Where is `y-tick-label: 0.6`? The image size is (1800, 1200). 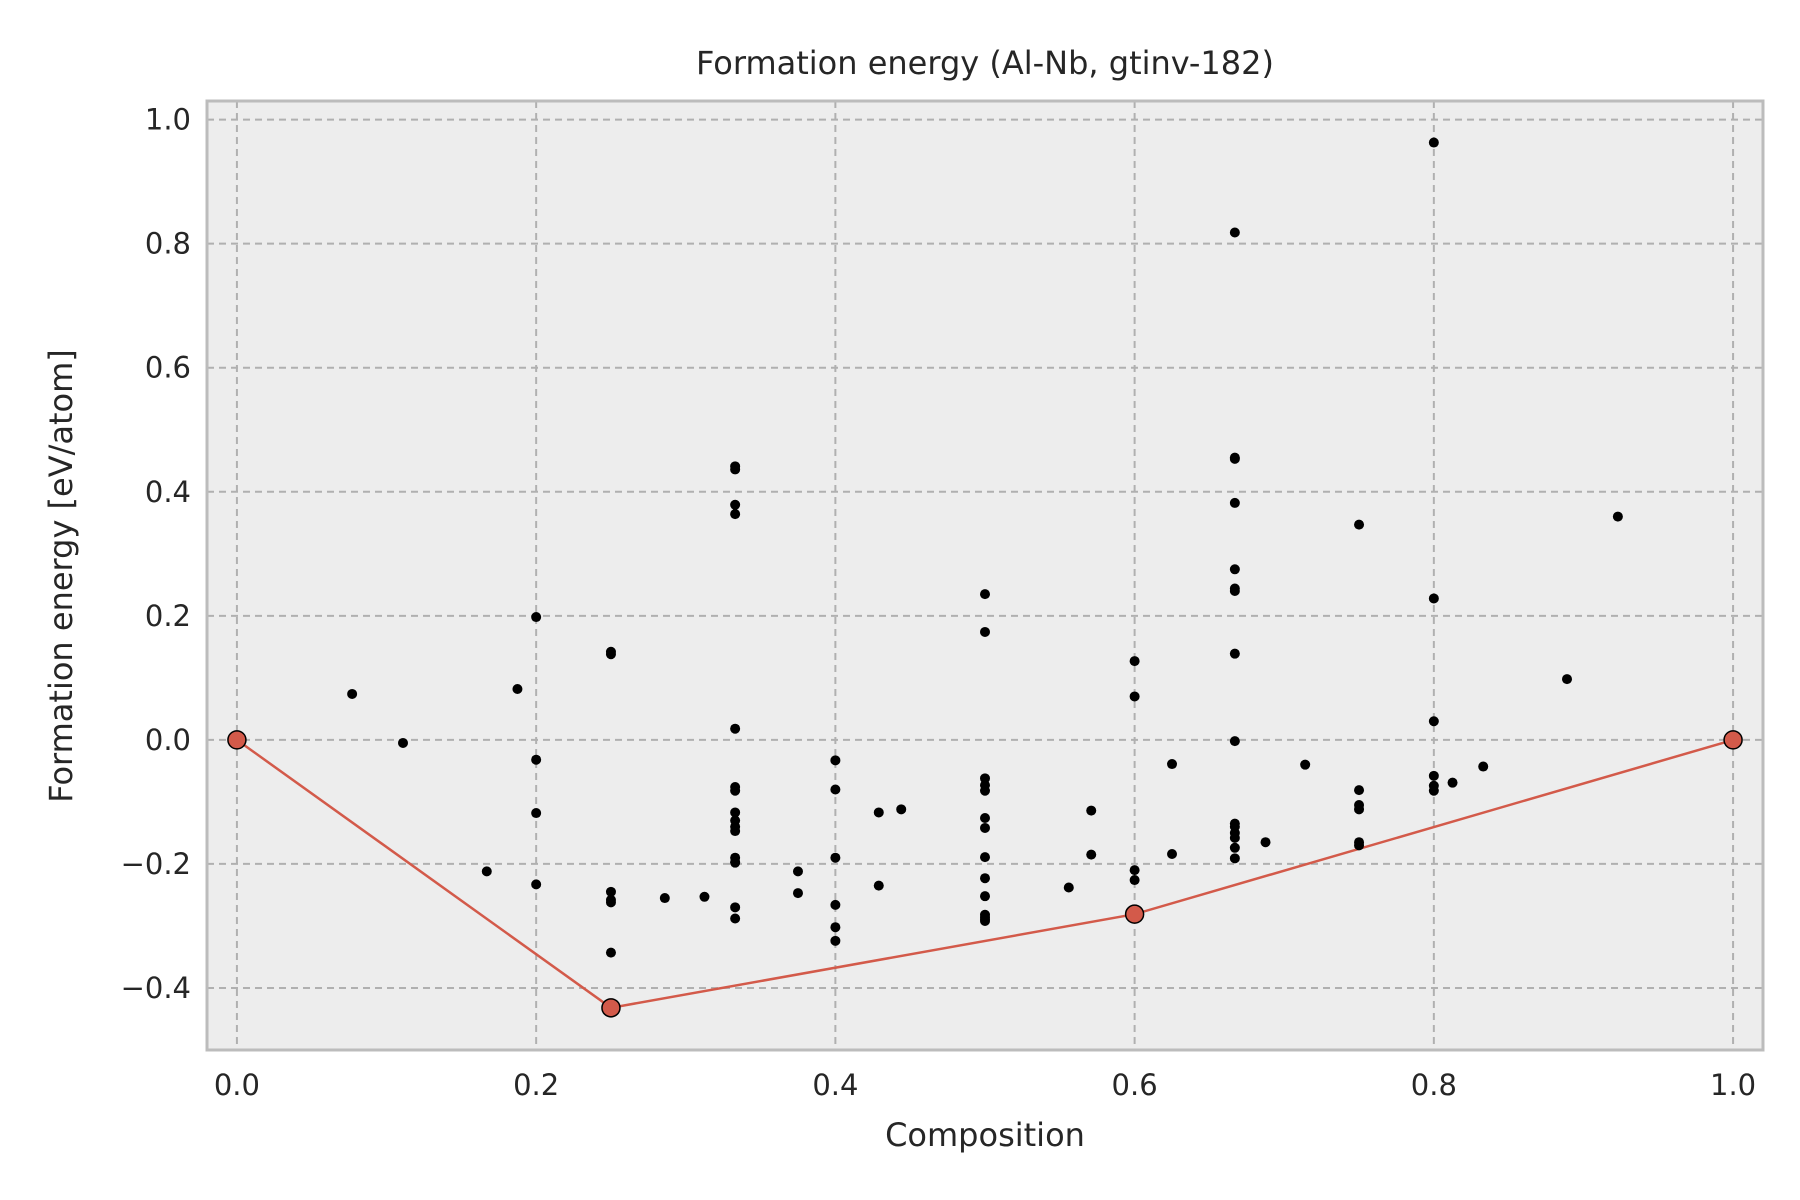 y-tick-label: 0.6 is located at coordinates (168, 368).